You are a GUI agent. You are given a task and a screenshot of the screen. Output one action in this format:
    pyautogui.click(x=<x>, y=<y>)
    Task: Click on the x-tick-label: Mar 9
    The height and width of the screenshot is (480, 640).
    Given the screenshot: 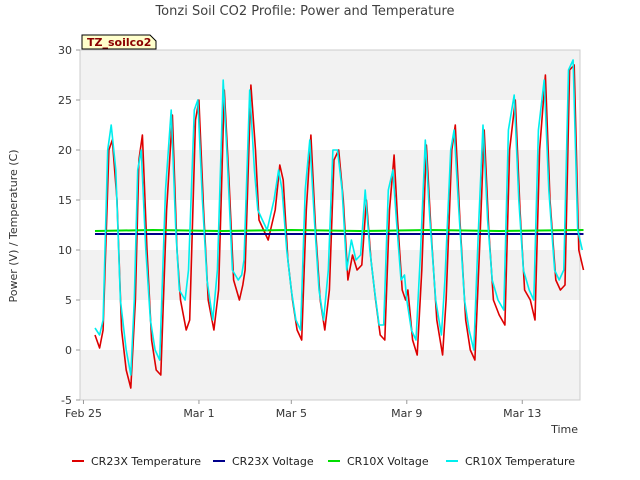 What is the action you would take?
    pyautogui.click(x=406, y=413)
    